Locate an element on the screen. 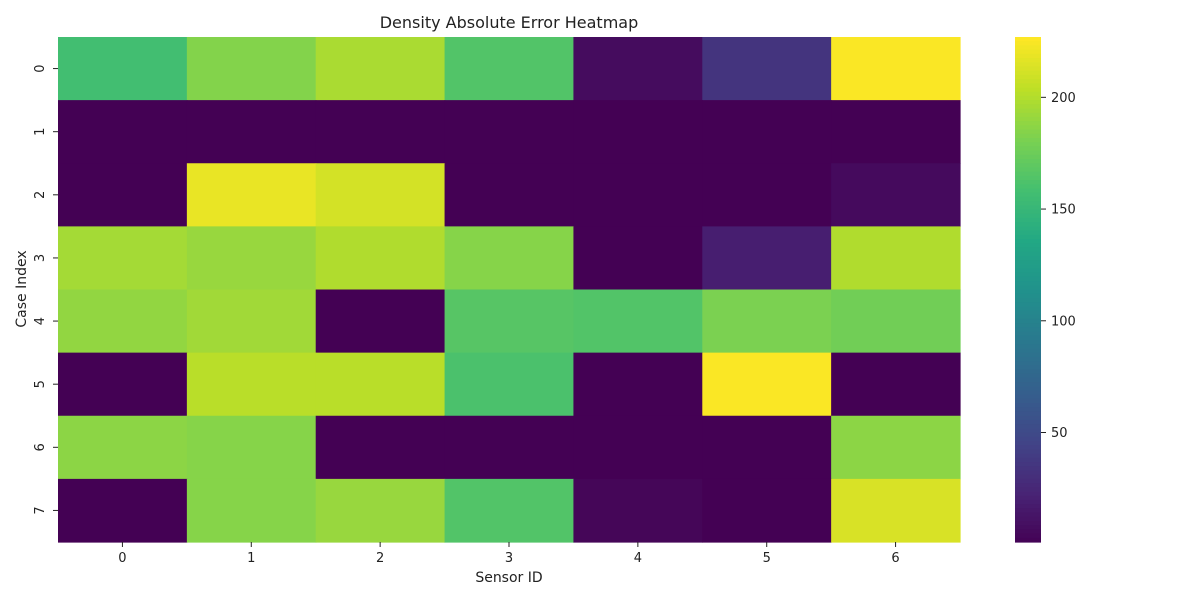 The image size is (1200, 600). y-tick-label: 1 is located at coordinates (40, 132).